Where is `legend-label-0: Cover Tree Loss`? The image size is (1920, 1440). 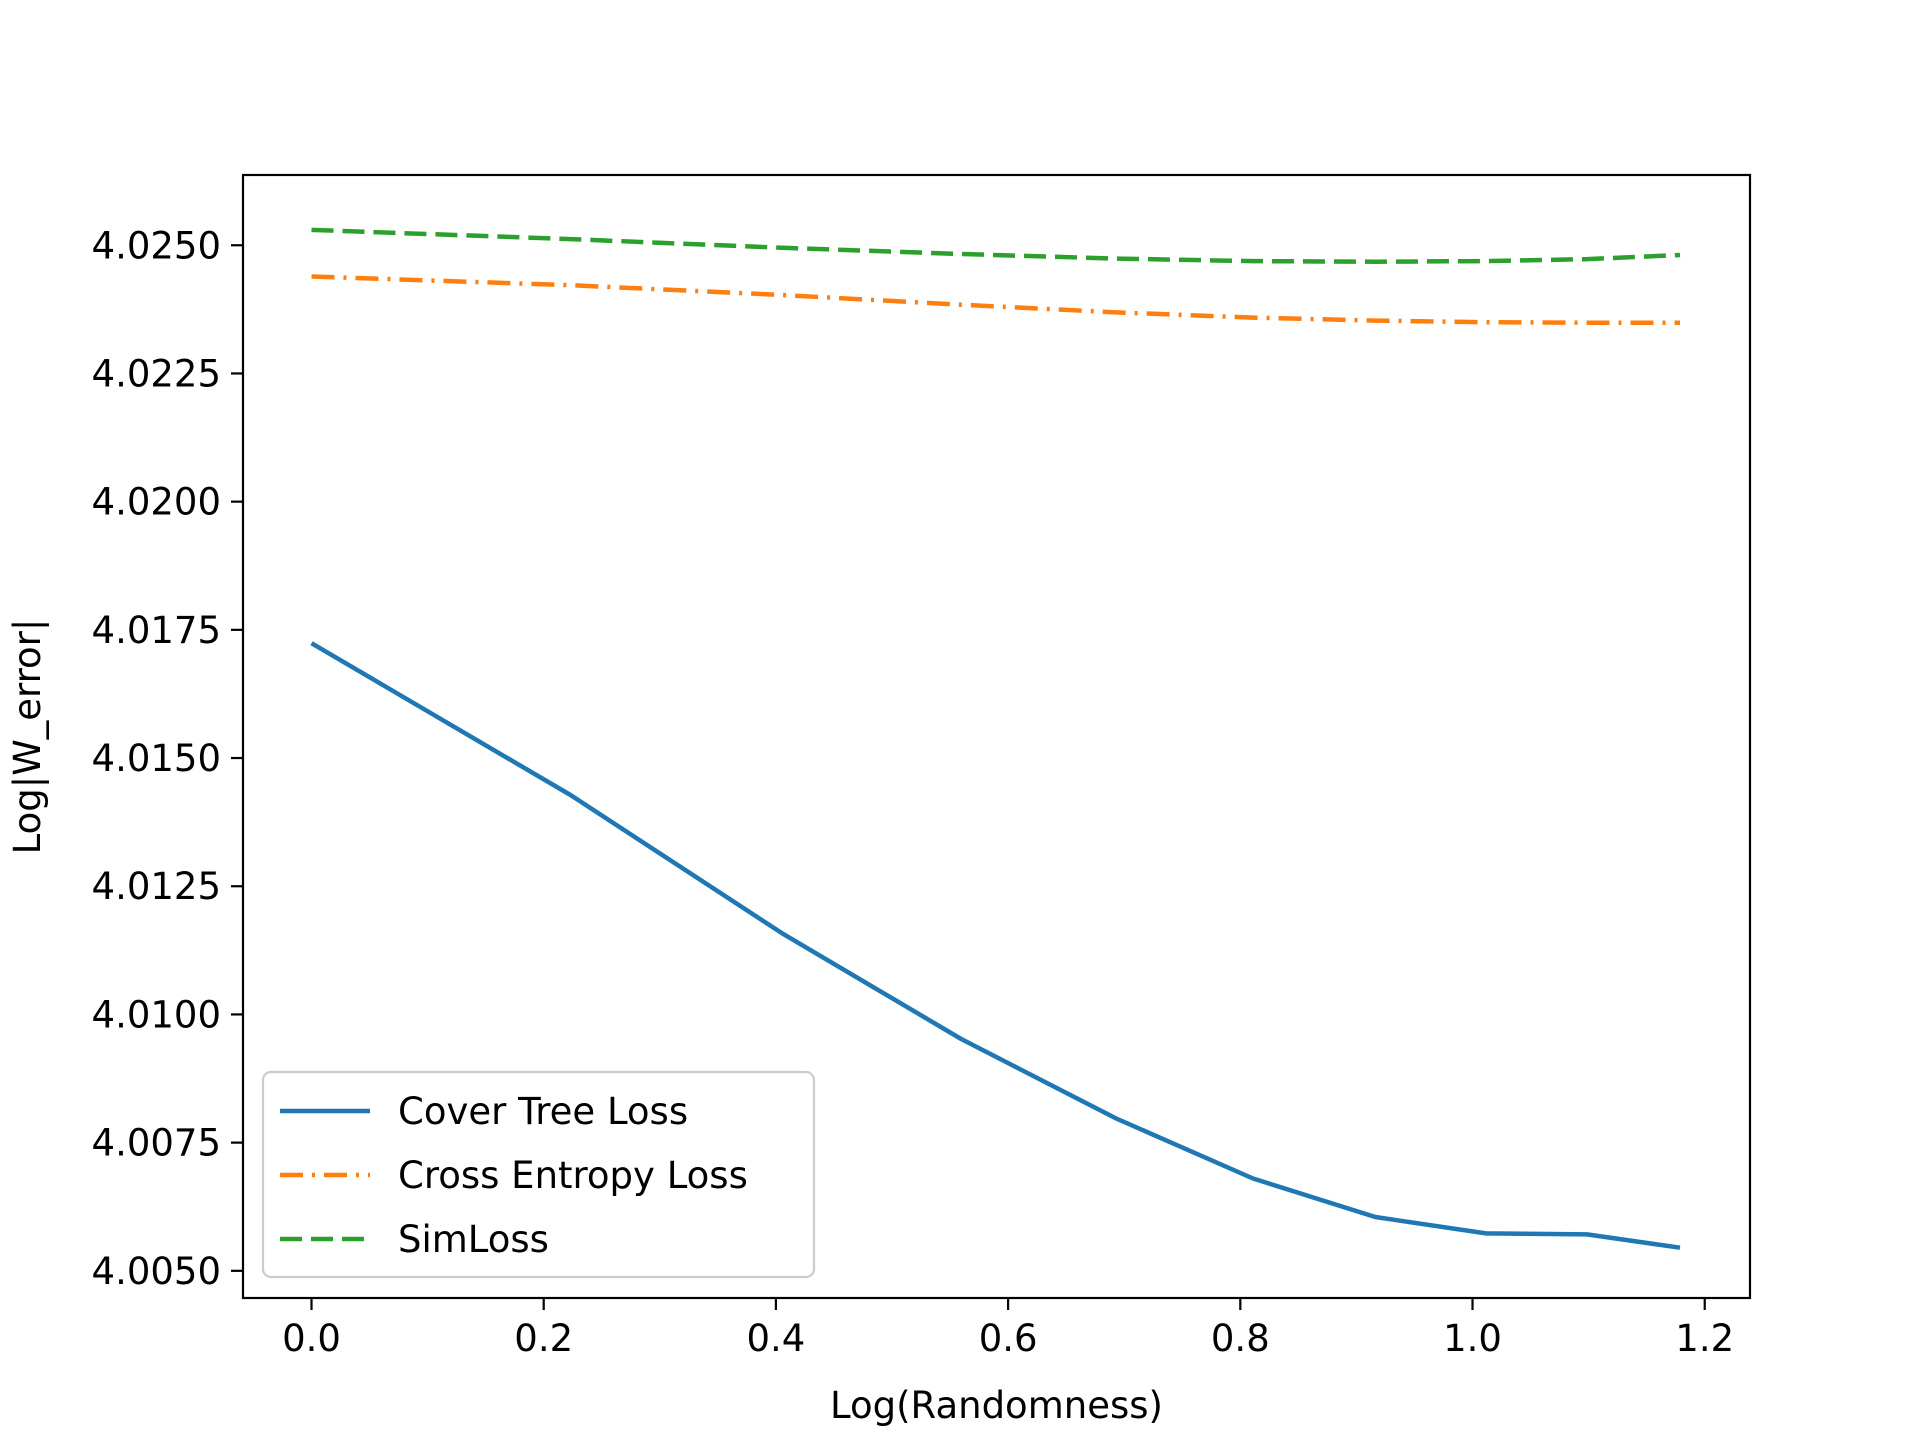
legend-label-0: Cover Tree Loss is located at coordinates (543, 1111).